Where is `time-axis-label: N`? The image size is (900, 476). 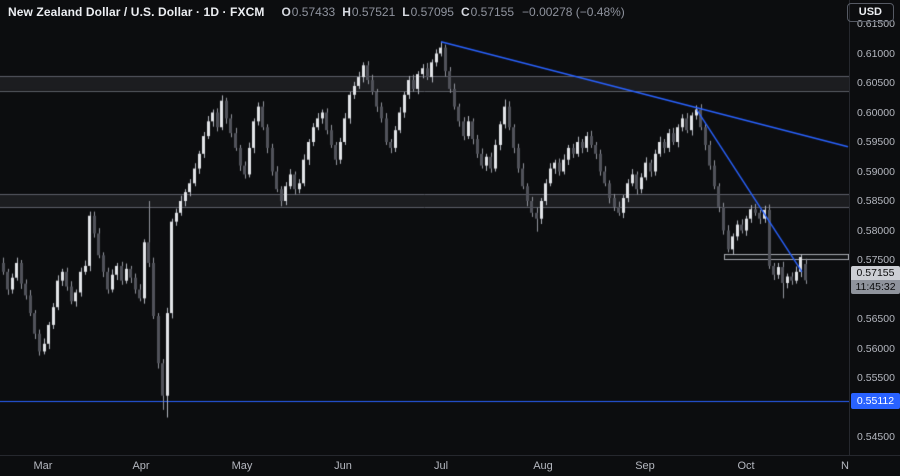
time-axis-label: N is located at coordinates (845, 466).